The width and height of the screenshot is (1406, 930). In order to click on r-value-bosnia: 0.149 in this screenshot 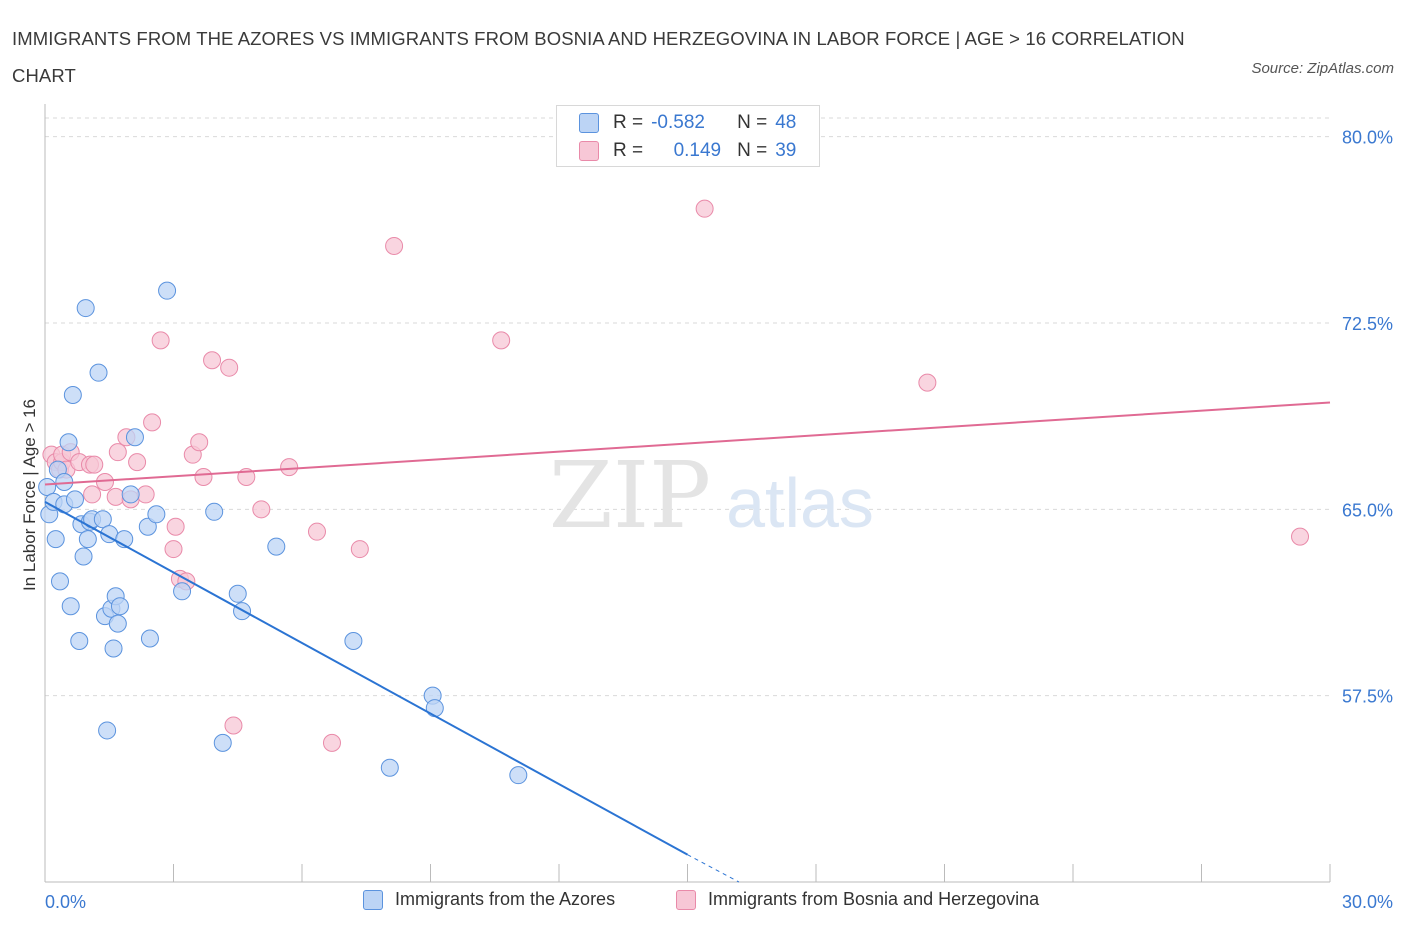, I will do `click(697, 150)`.